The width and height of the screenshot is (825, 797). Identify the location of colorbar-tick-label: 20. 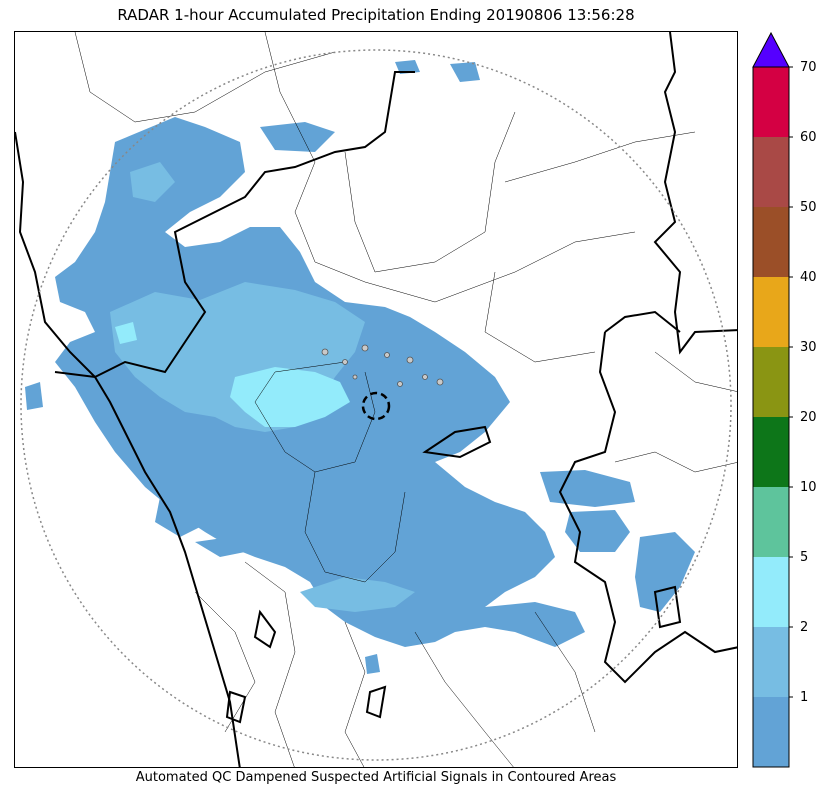
(808, 417).